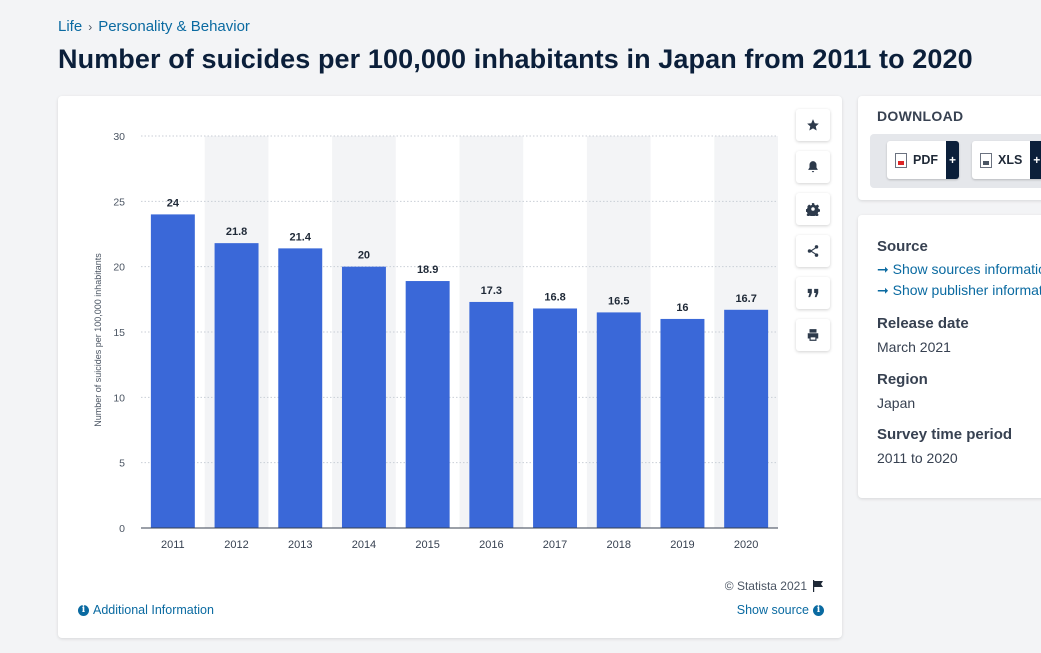 The height and width of the screenshot is (653, 1041). What do you see at coordinates (902, 246) in the screenshot?
I see `source-heading: Source` at bounding box center [902, 246].